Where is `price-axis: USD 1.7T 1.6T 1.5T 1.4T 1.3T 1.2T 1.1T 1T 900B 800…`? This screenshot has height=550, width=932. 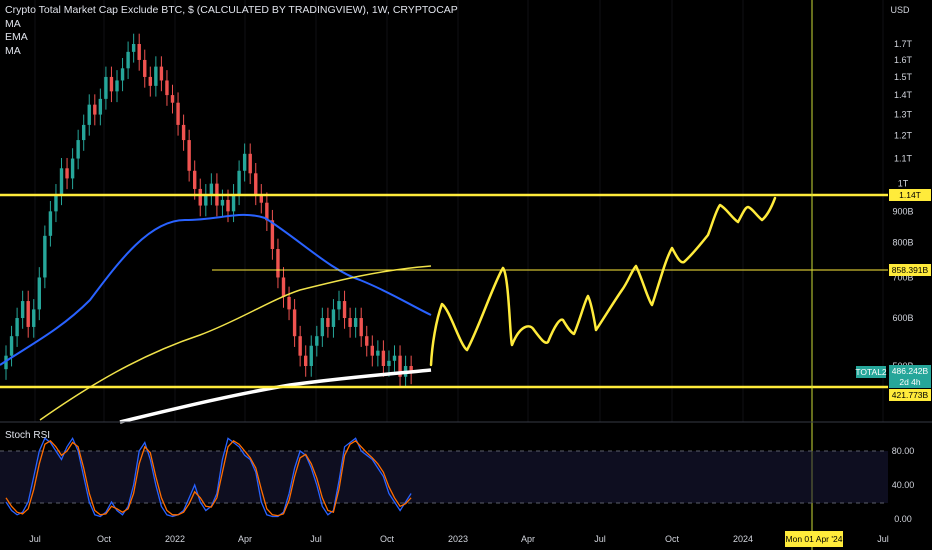 price-axis: USD 1.7T 1.6T 1.5T 1.4T 1.3T 1.2T 1.1T 1T 900B 800… is located at coordinates (901, 188).